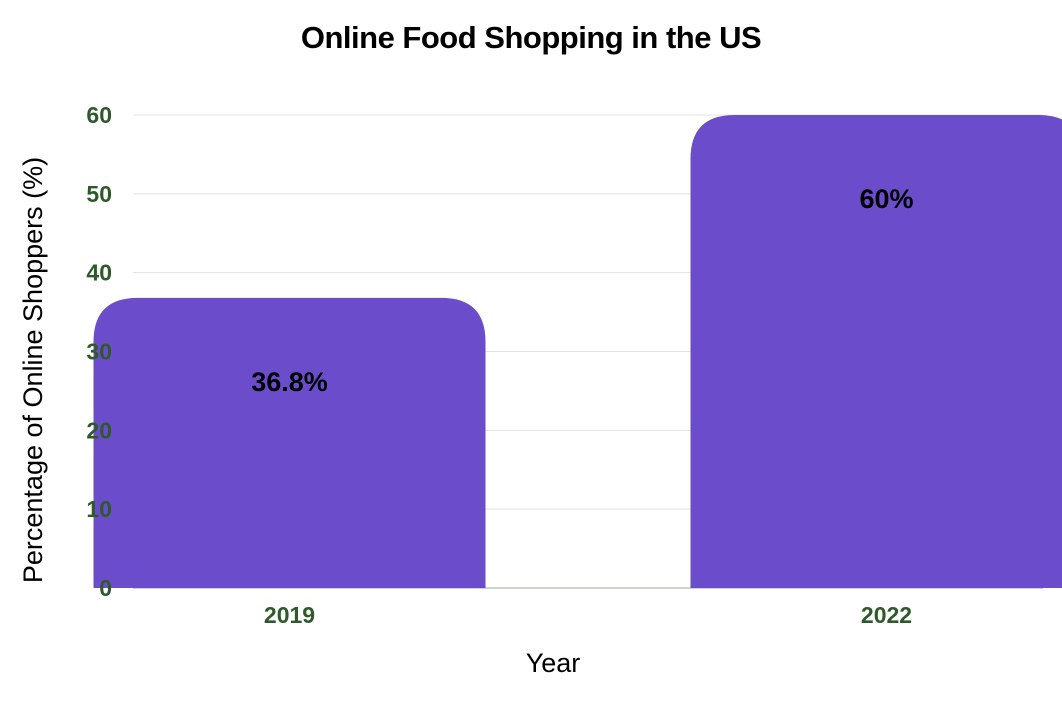 Image resolution: width=1062 pixels, height=701 pixels. What do you see at coordinates (99, 194) in the screenshot?
I see `y-tick-label: 50` at bounding box center [99, 194].